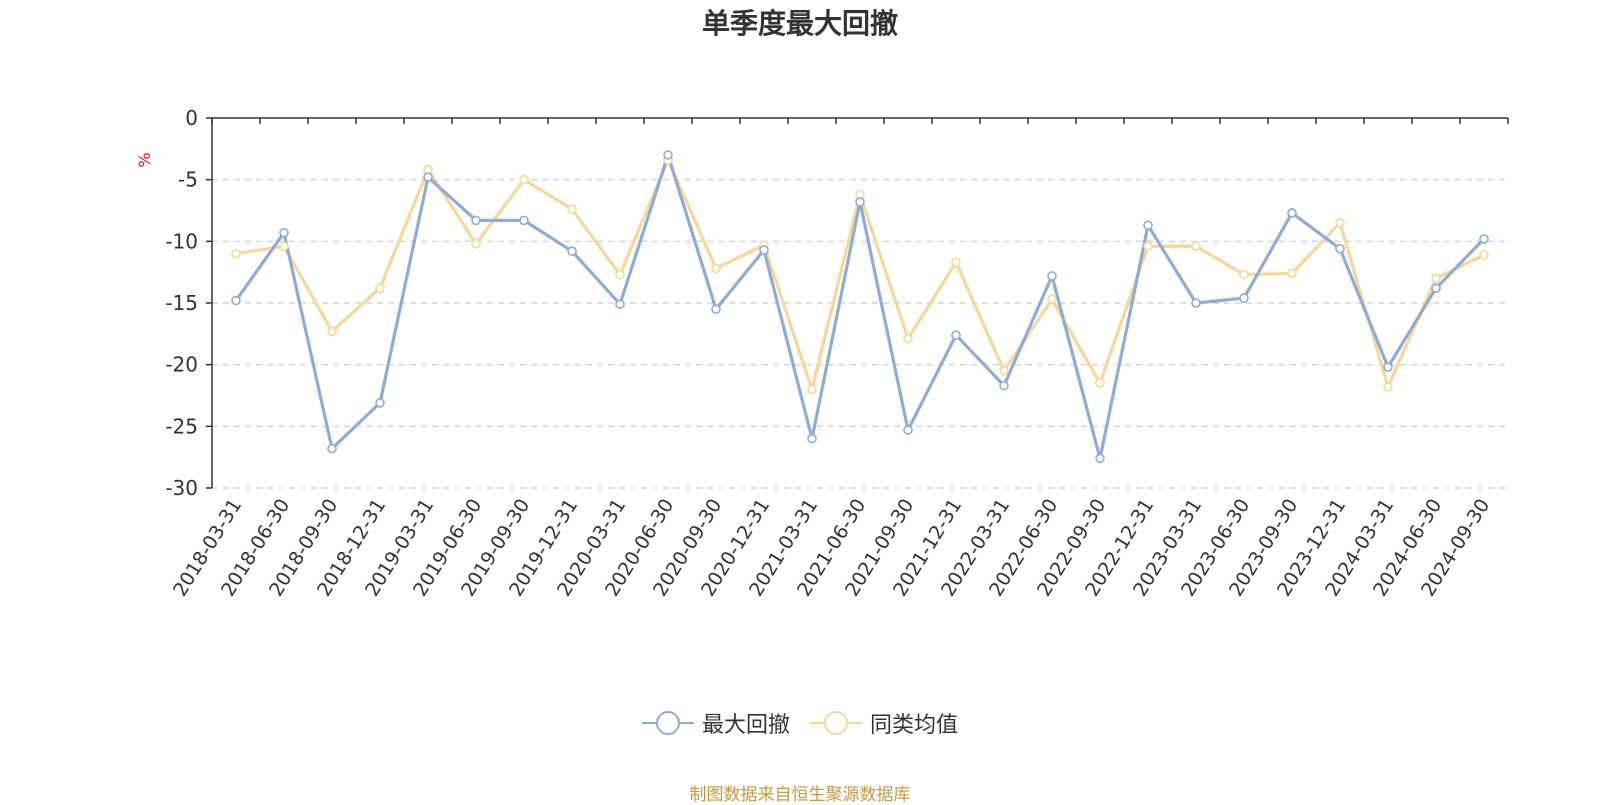 The width and height of the screenshot is (1600, 805). I want to click on y-tick-label: -25, so click(181, 426).